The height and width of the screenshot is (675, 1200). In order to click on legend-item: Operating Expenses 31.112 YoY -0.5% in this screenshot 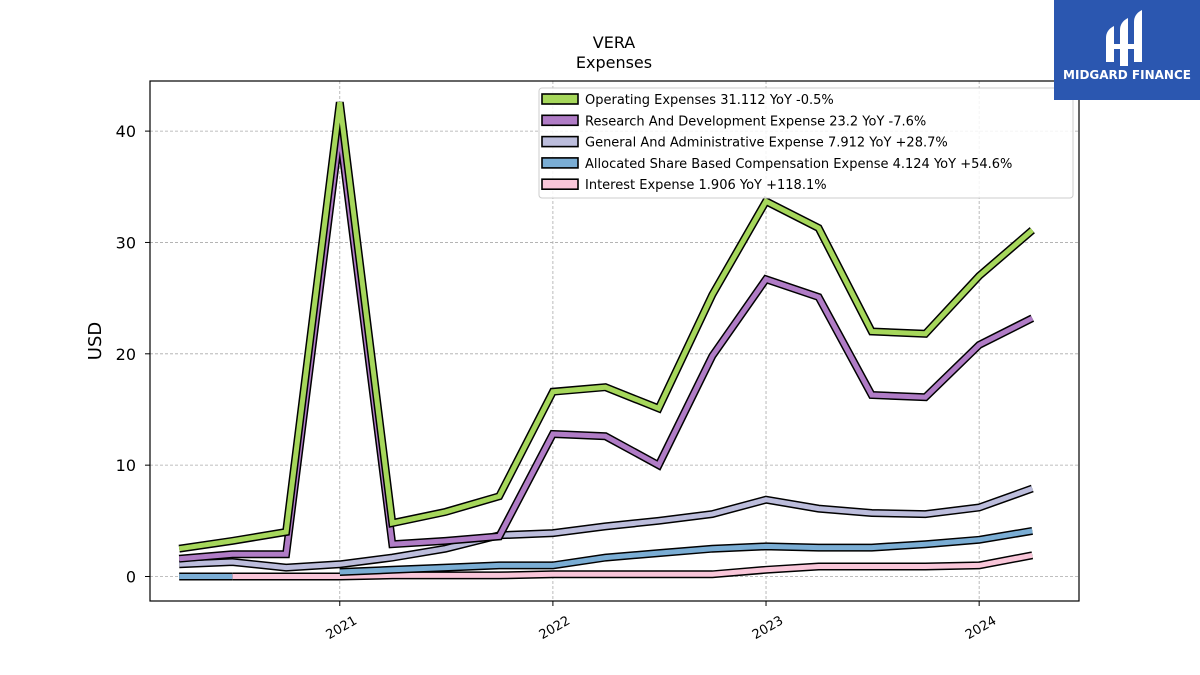, I will do `click(687, 100)`.